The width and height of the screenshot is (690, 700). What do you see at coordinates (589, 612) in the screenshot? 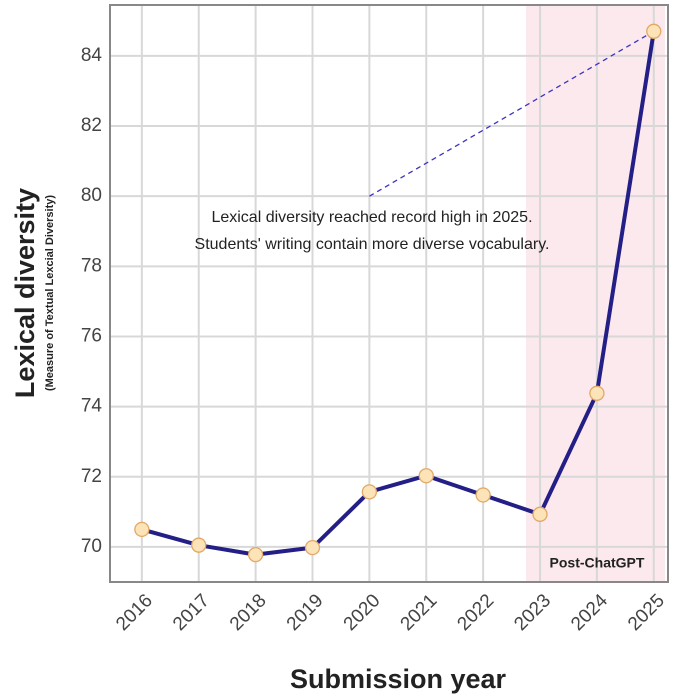
I see `x-tick-label: 2024` at bounding box center [589, 612].